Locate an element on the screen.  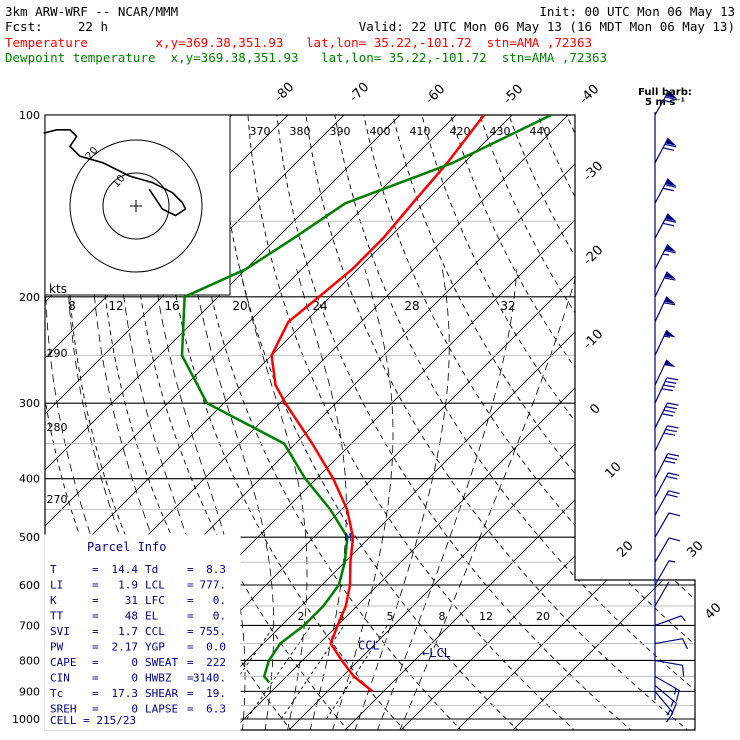
mixing-ratio-label: 2 is located at coordinates (301, 616).